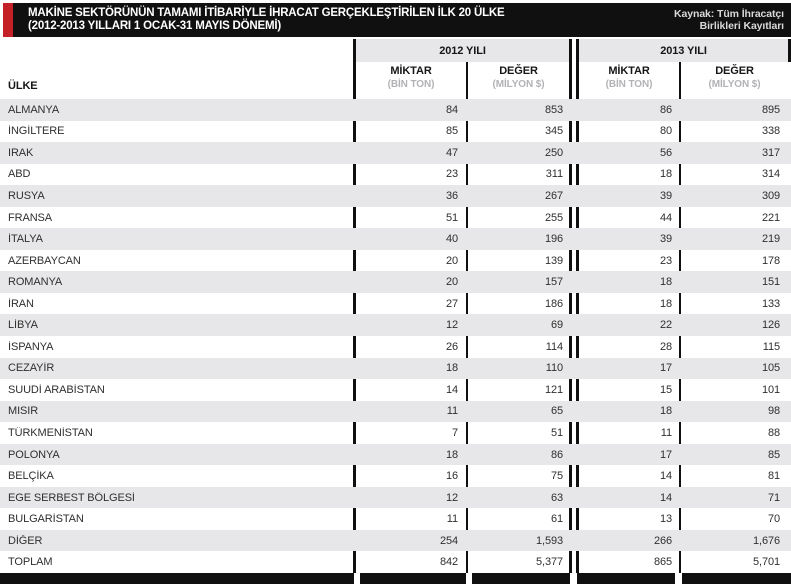 This screenshot has width=791, height=584. I want to click on table-row: LİBYA 12 69 22 126, so click(395, 325).